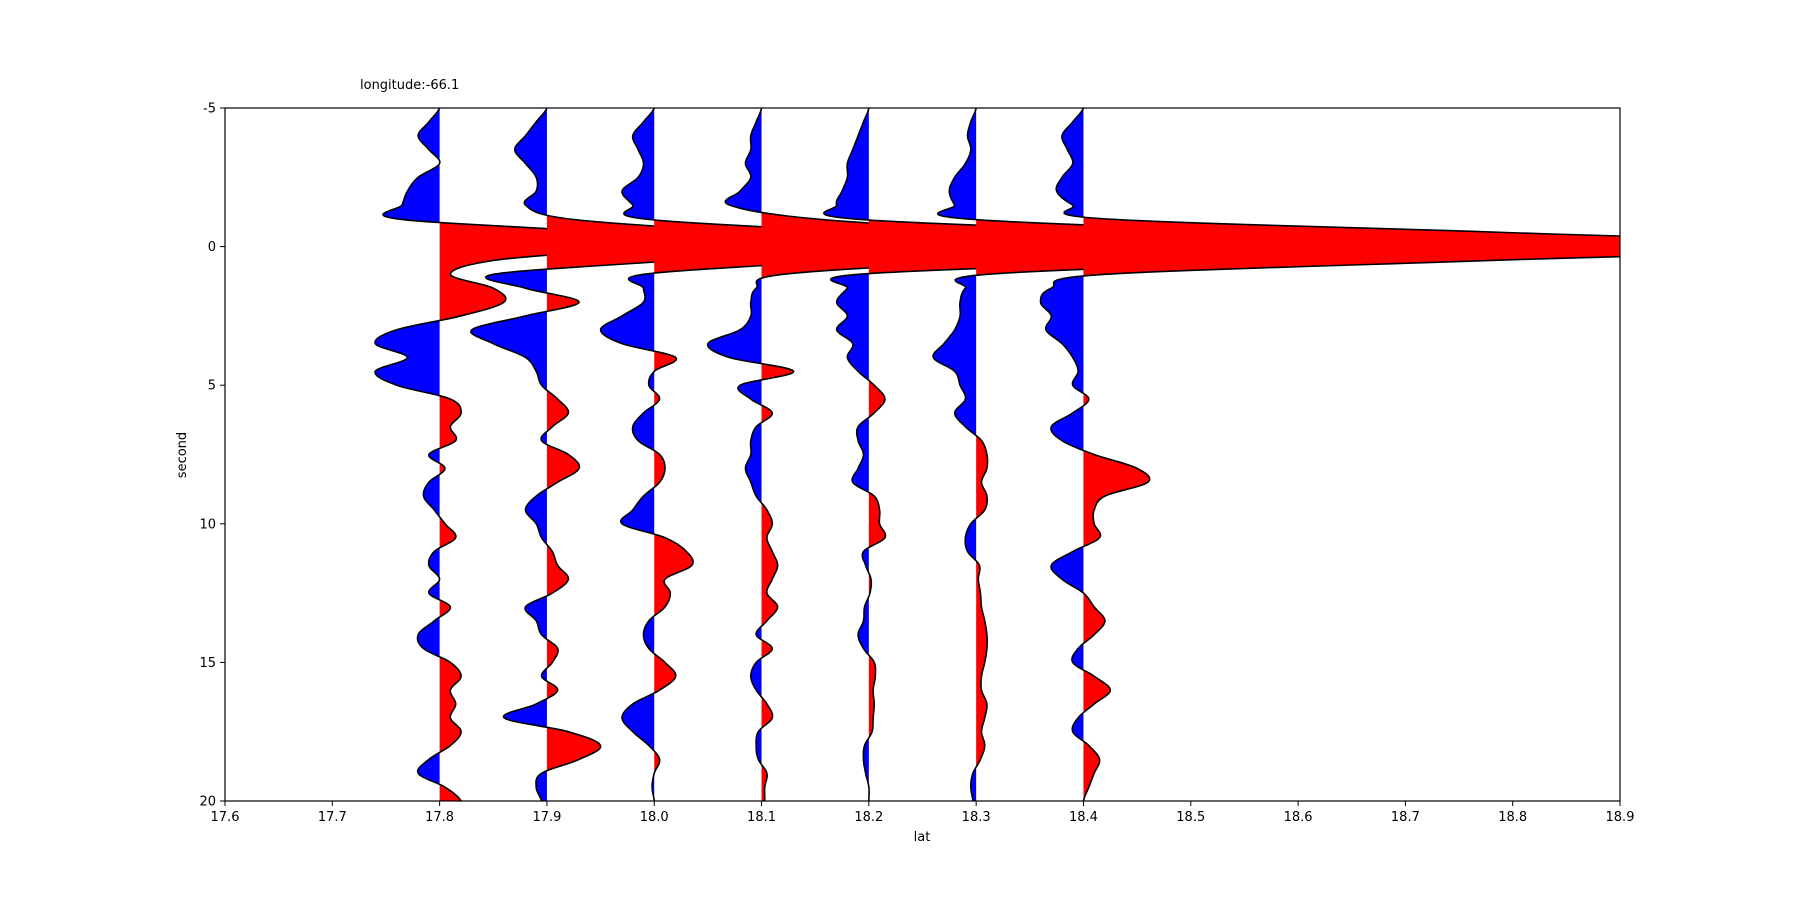 Image resolution: width=1800 pixels, height=900 pixels. Describe the element at coordinates (439, 817) in the screenshot. I see `x-tick-label: 17.8` at that location.